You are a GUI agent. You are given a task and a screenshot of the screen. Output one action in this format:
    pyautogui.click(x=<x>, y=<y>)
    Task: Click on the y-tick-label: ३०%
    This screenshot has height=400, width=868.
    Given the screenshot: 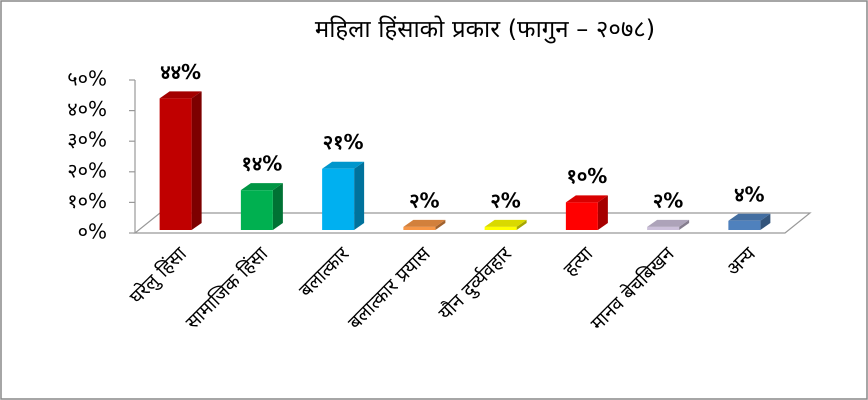 What is the action you would take?
    pyautogui.click(x=87, y=140)
    